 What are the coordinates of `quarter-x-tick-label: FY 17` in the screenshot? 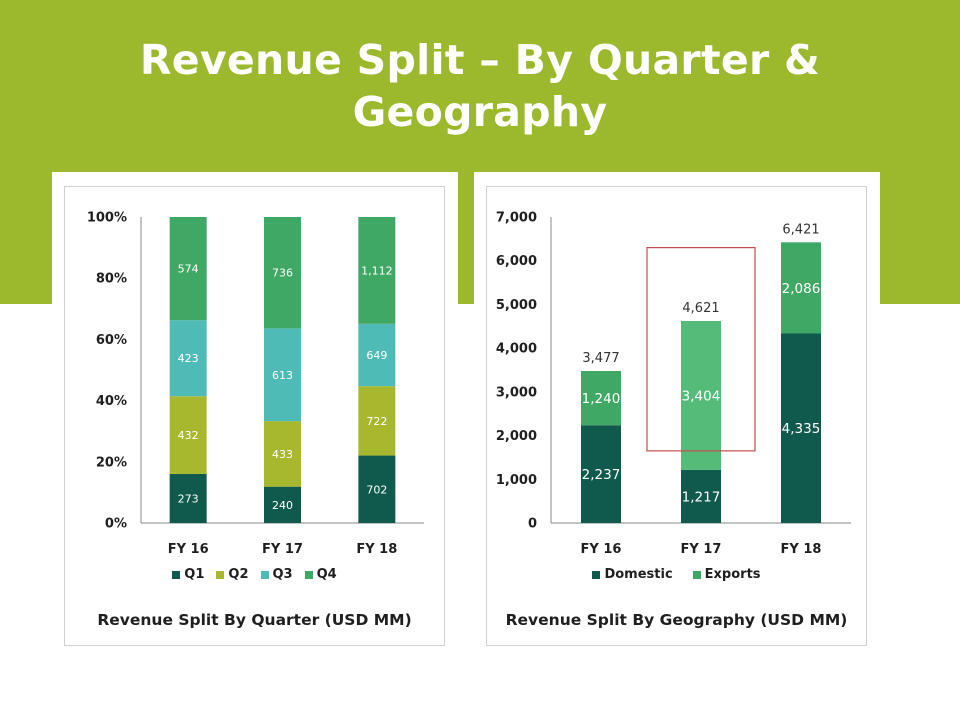 It's located at (282, 549).